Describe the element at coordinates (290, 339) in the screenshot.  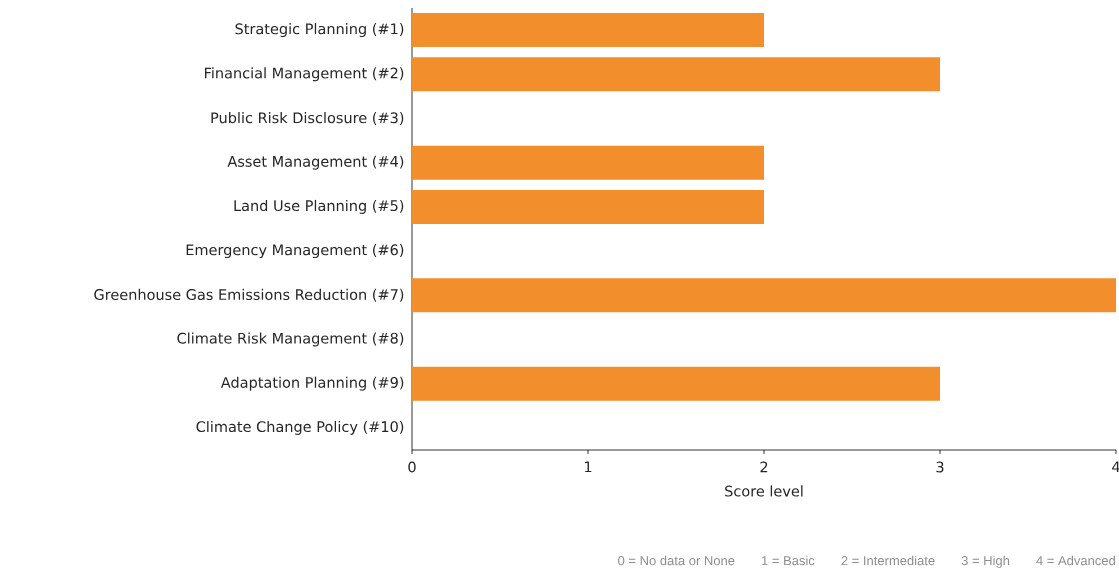
I see `y-tick-label: Climate Risk Management (#8)` at that location.